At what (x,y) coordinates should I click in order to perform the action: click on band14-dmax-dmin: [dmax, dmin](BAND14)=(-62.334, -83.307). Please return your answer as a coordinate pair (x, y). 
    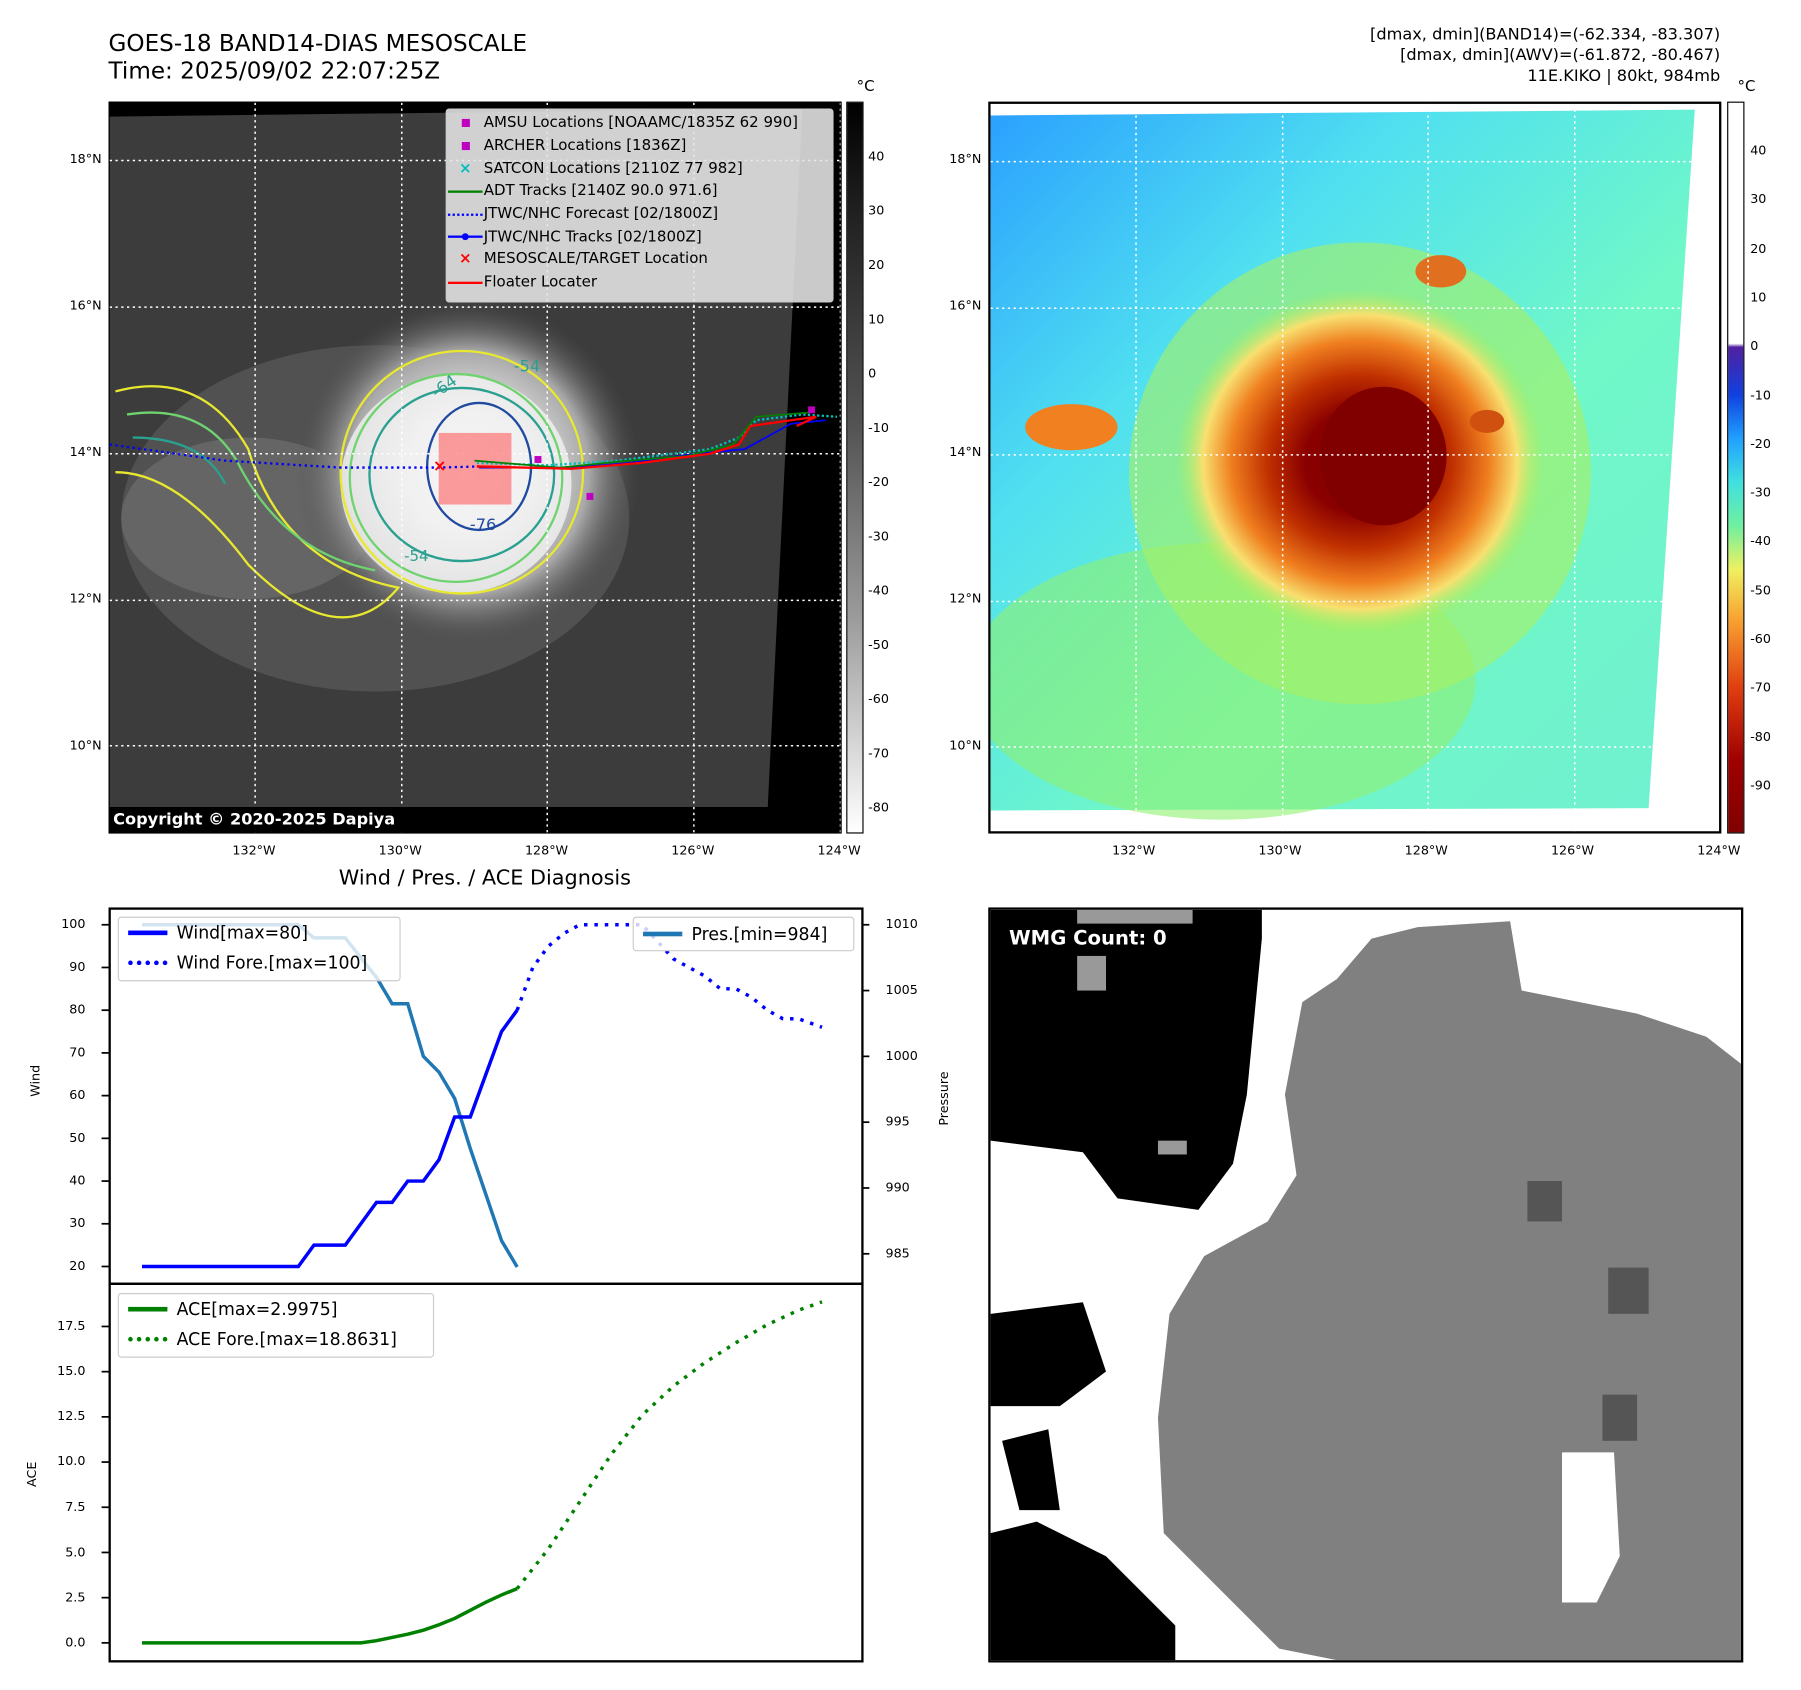
    Looking at the image, I should click on (1545, 34).